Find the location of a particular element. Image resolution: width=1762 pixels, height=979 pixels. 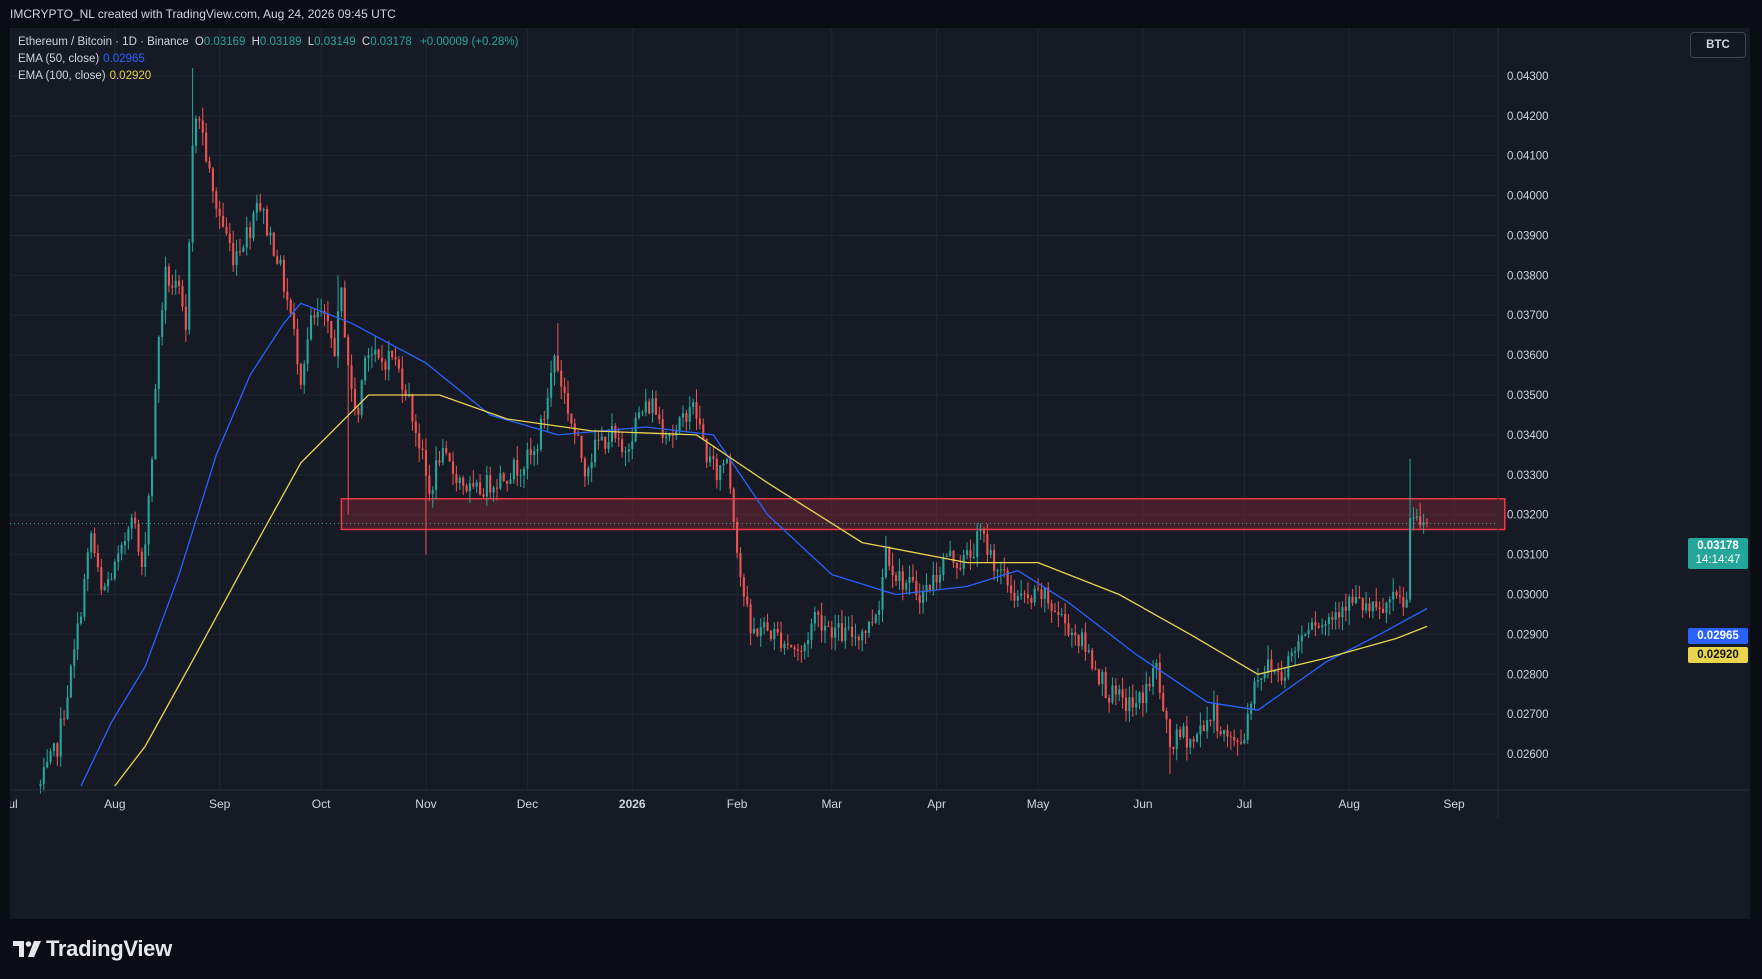

ema100-row: EMA (100, close) 0.02920 is located at coordinates (268, 76).